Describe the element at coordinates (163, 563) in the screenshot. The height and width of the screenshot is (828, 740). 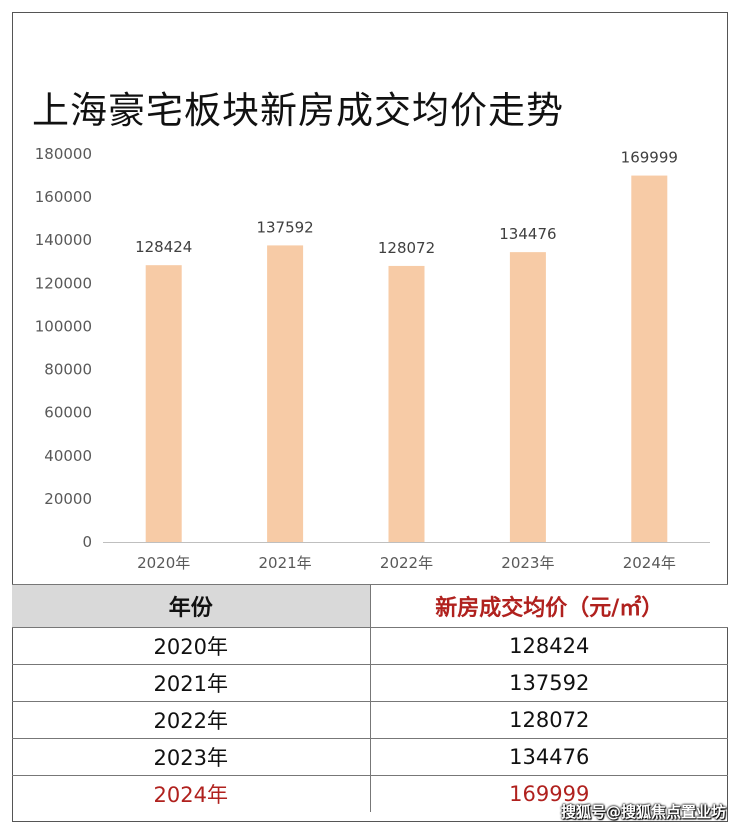
I see `x-tick-label: 2020年` at that location.